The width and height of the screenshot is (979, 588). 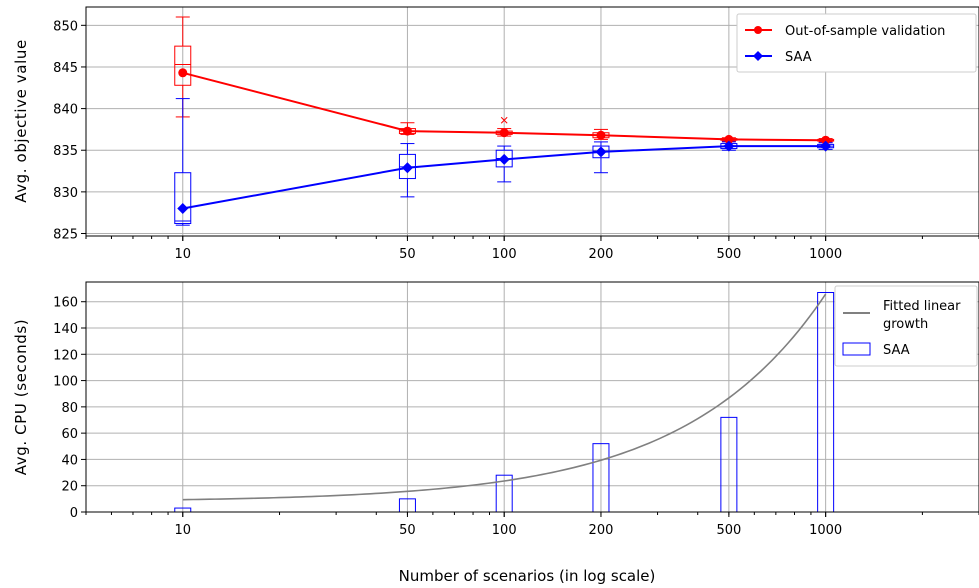 What do you see at coordinates (65, 68) in the screenshot?
I see `top-y-tick-label: 845` at bounding box center [65, 68].